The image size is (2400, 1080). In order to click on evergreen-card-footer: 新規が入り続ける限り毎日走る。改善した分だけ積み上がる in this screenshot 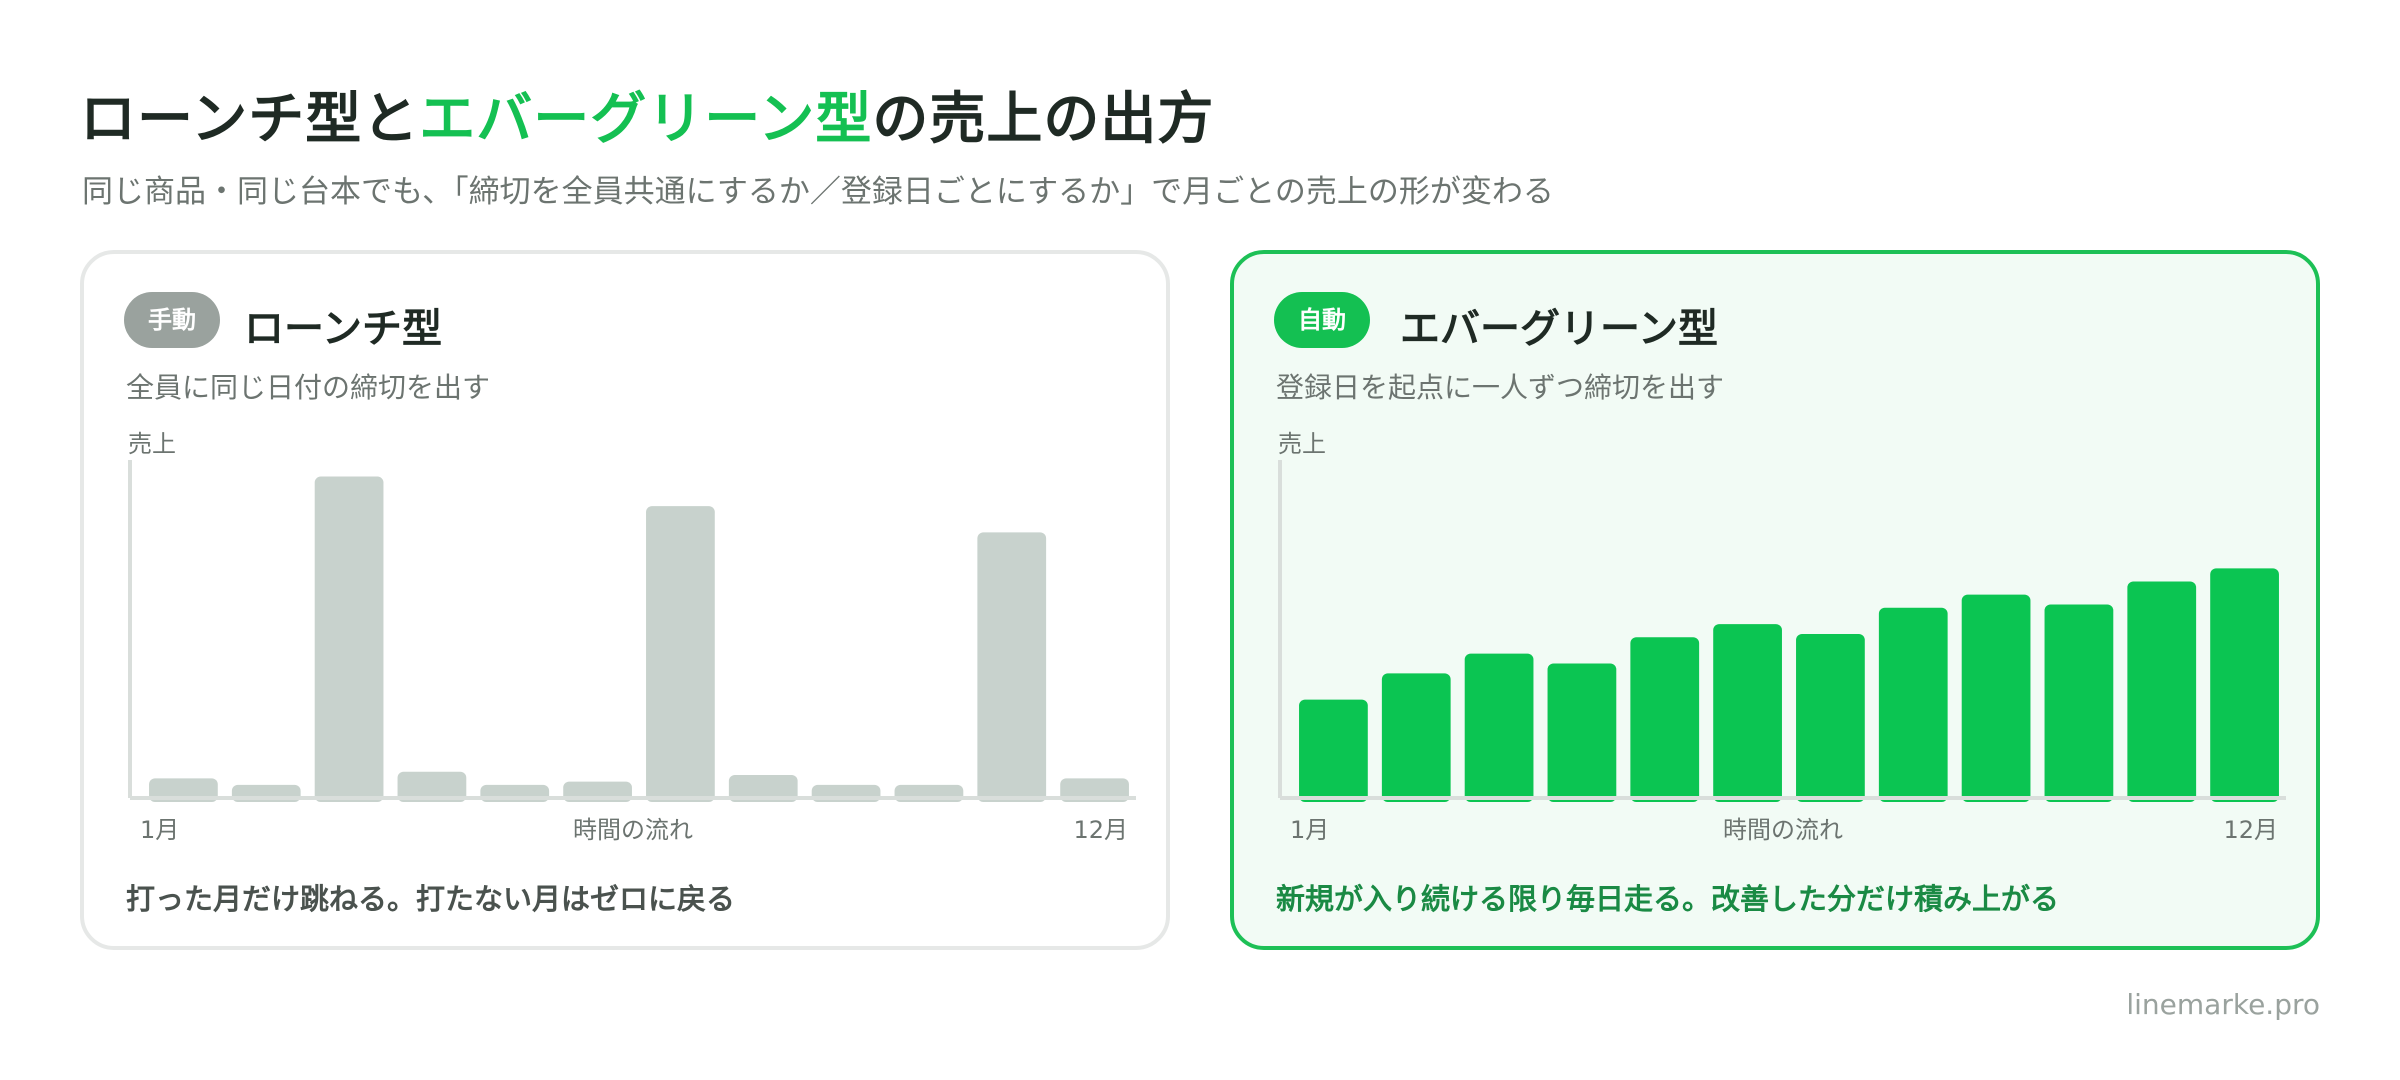, I will do `click(1668, 899)`.